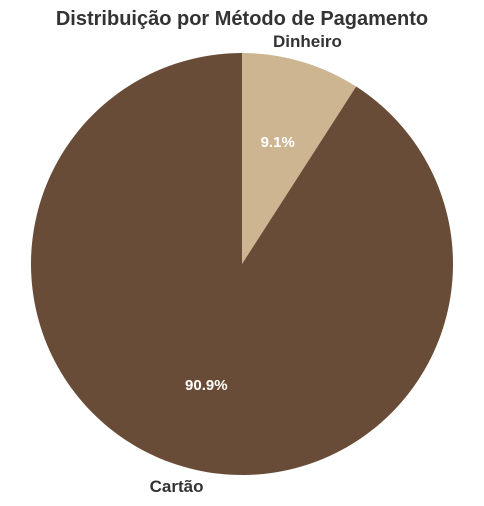 Image resolution: width=484 pixels, height=506 pixels. I want to click on pct-label-dinheiro: 9.1%, so click(278, 142).